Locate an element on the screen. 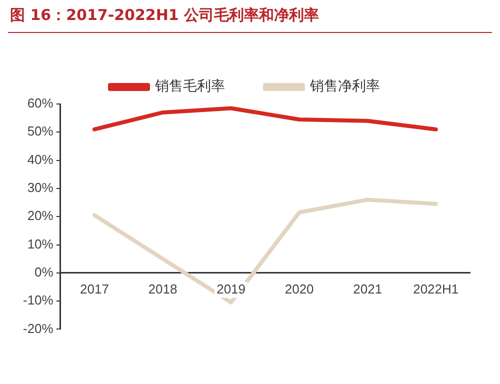 The width and height of the screenshot is (500, 384). y-tick-label: 10% is located at coordinates (40, 244).